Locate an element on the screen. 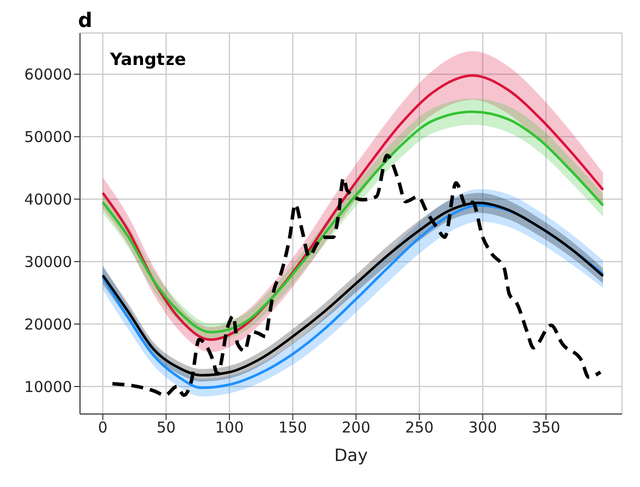  x-tick-label: 0 is located at coordinates (103, 427).